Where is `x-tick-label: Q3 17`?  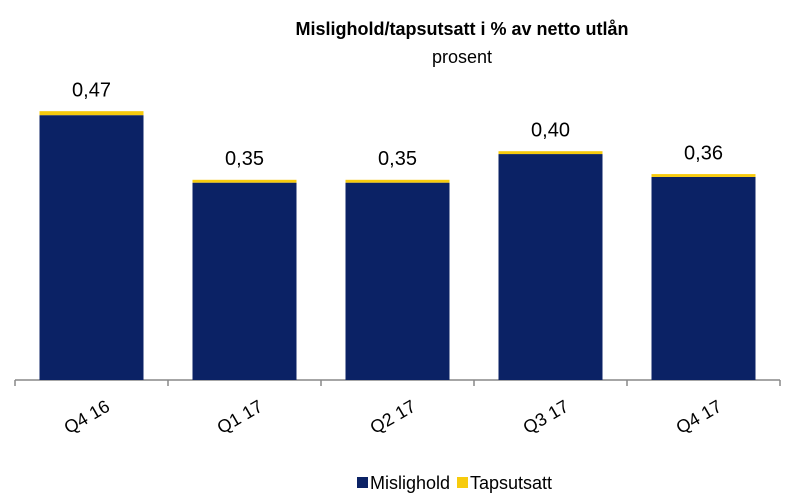 x-tick-label: Q3 17 is located at coordinates (546, 417).